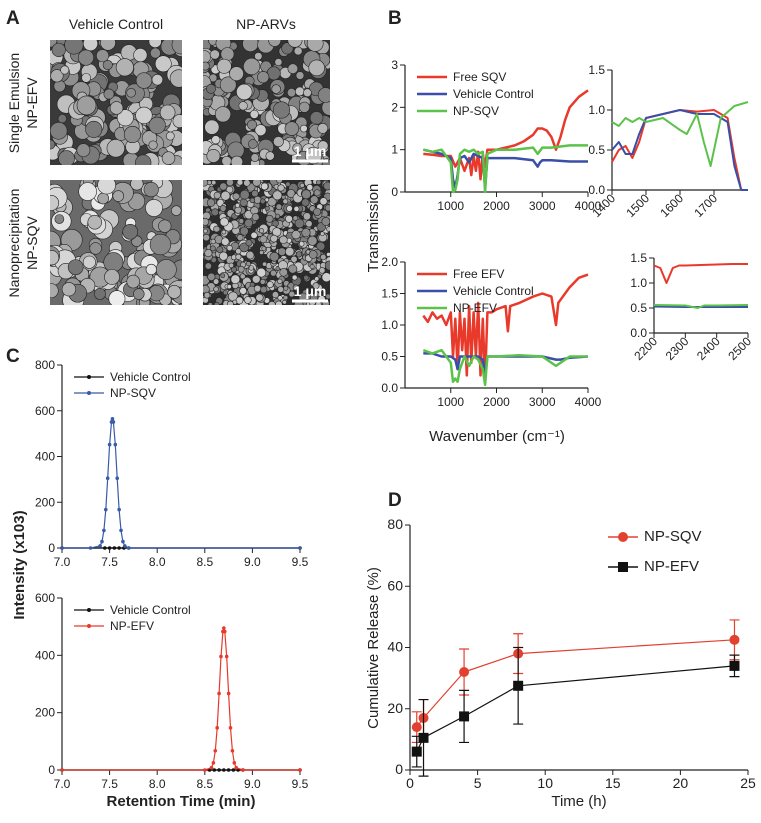 The height and width of the screenshot is (823, 761). What do you see at coordinates (45, 411) in the screenshot?
I see `y-tick-label: 600` at bounding box center [45, 411].